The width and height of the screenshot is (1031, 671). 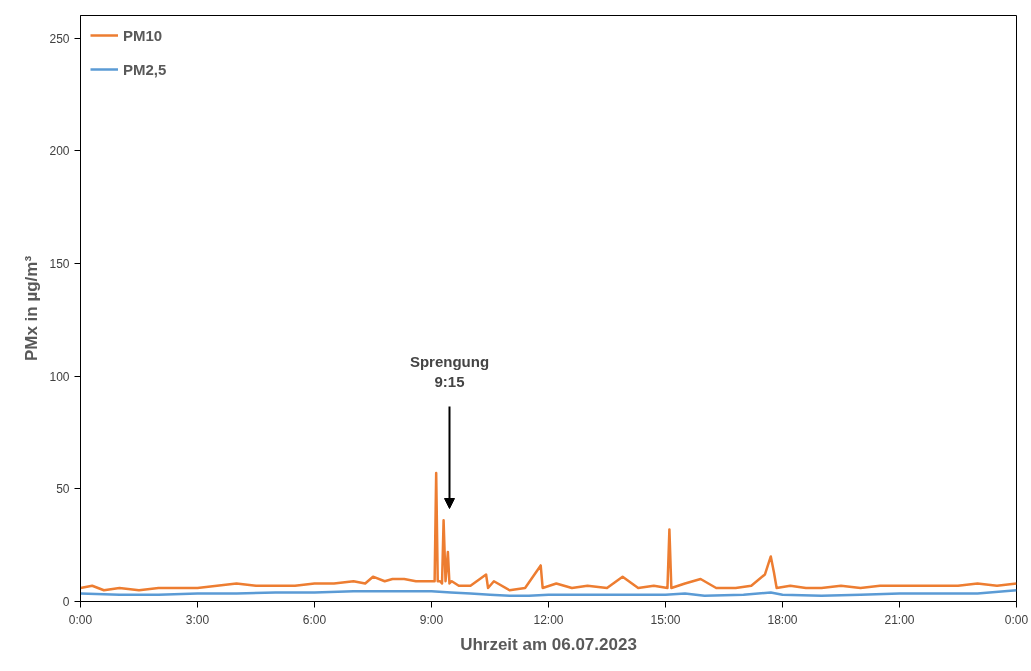 What do you see at coordinates (59, 38) in the screenshot?
I see `y-tick-label: 250` at bounding box center [59, 38].